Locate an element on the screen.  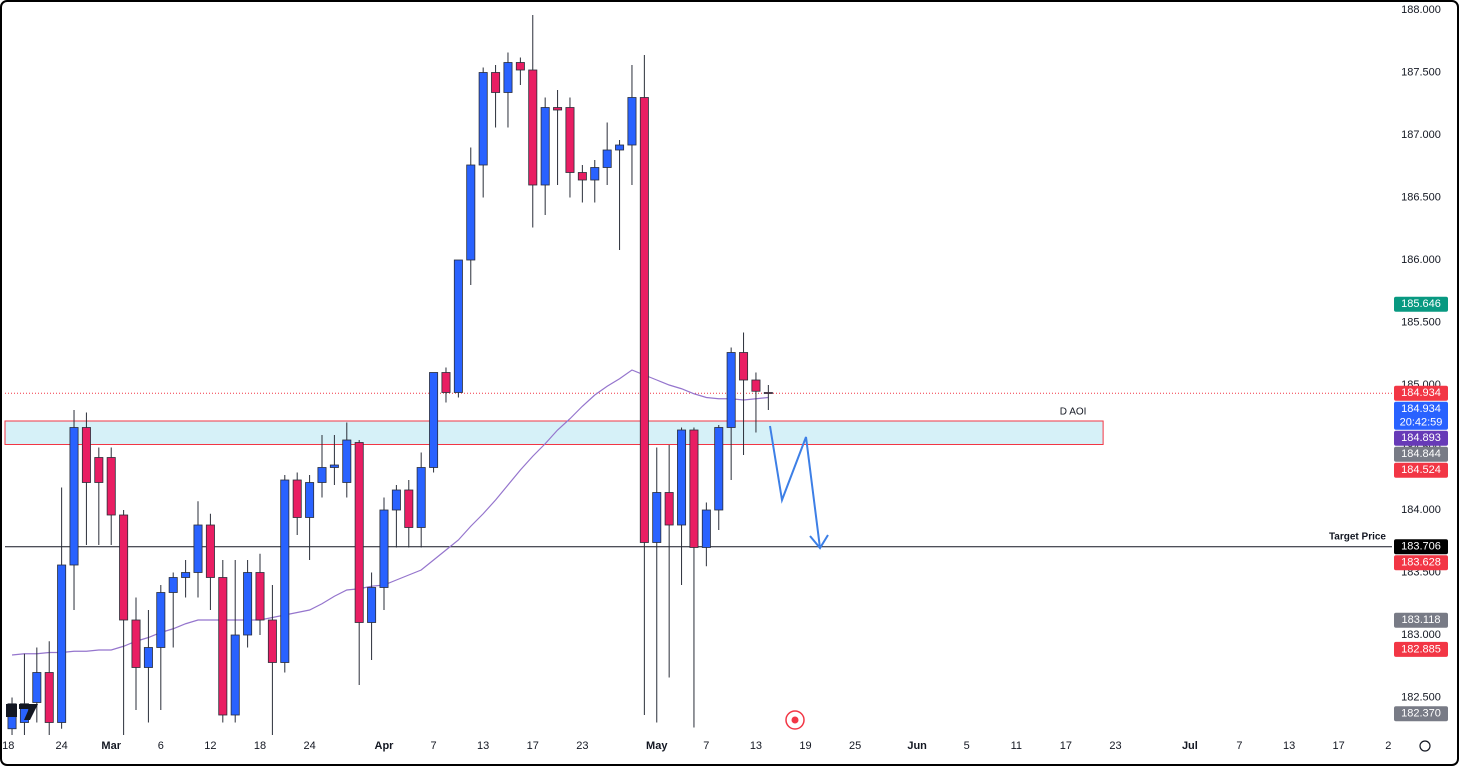
x-tick-label: Jul is located at coordinates (1190, 746).